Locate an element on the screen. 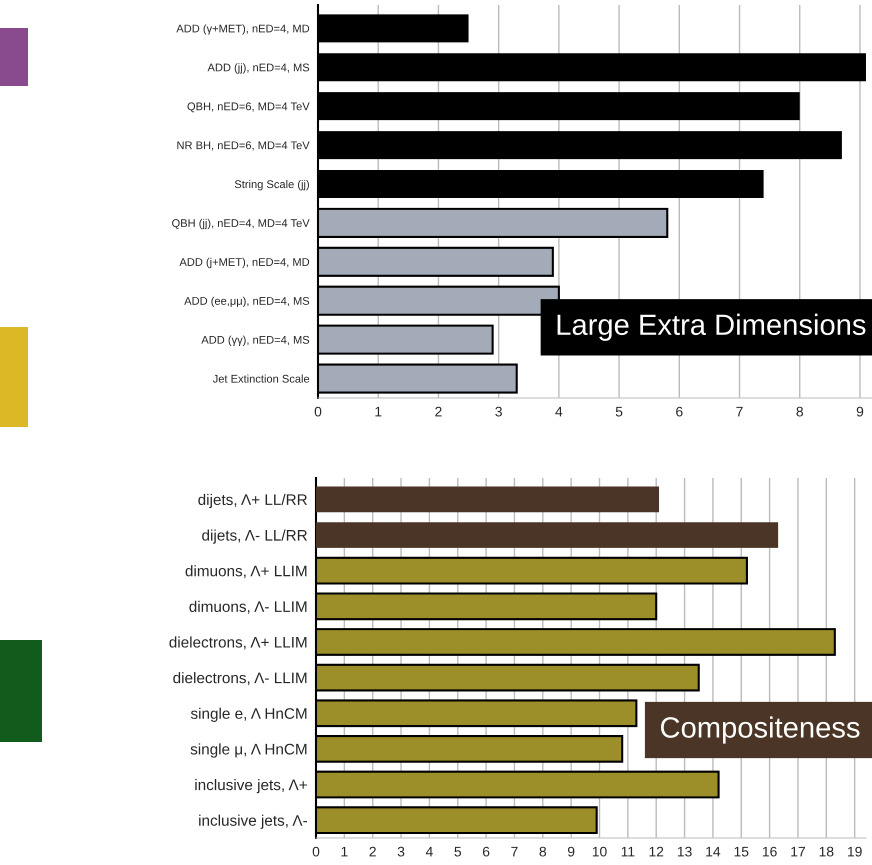  y-tick-label: ADD (γ+MET), nED=4, MD is located at coordinates (243, 29).